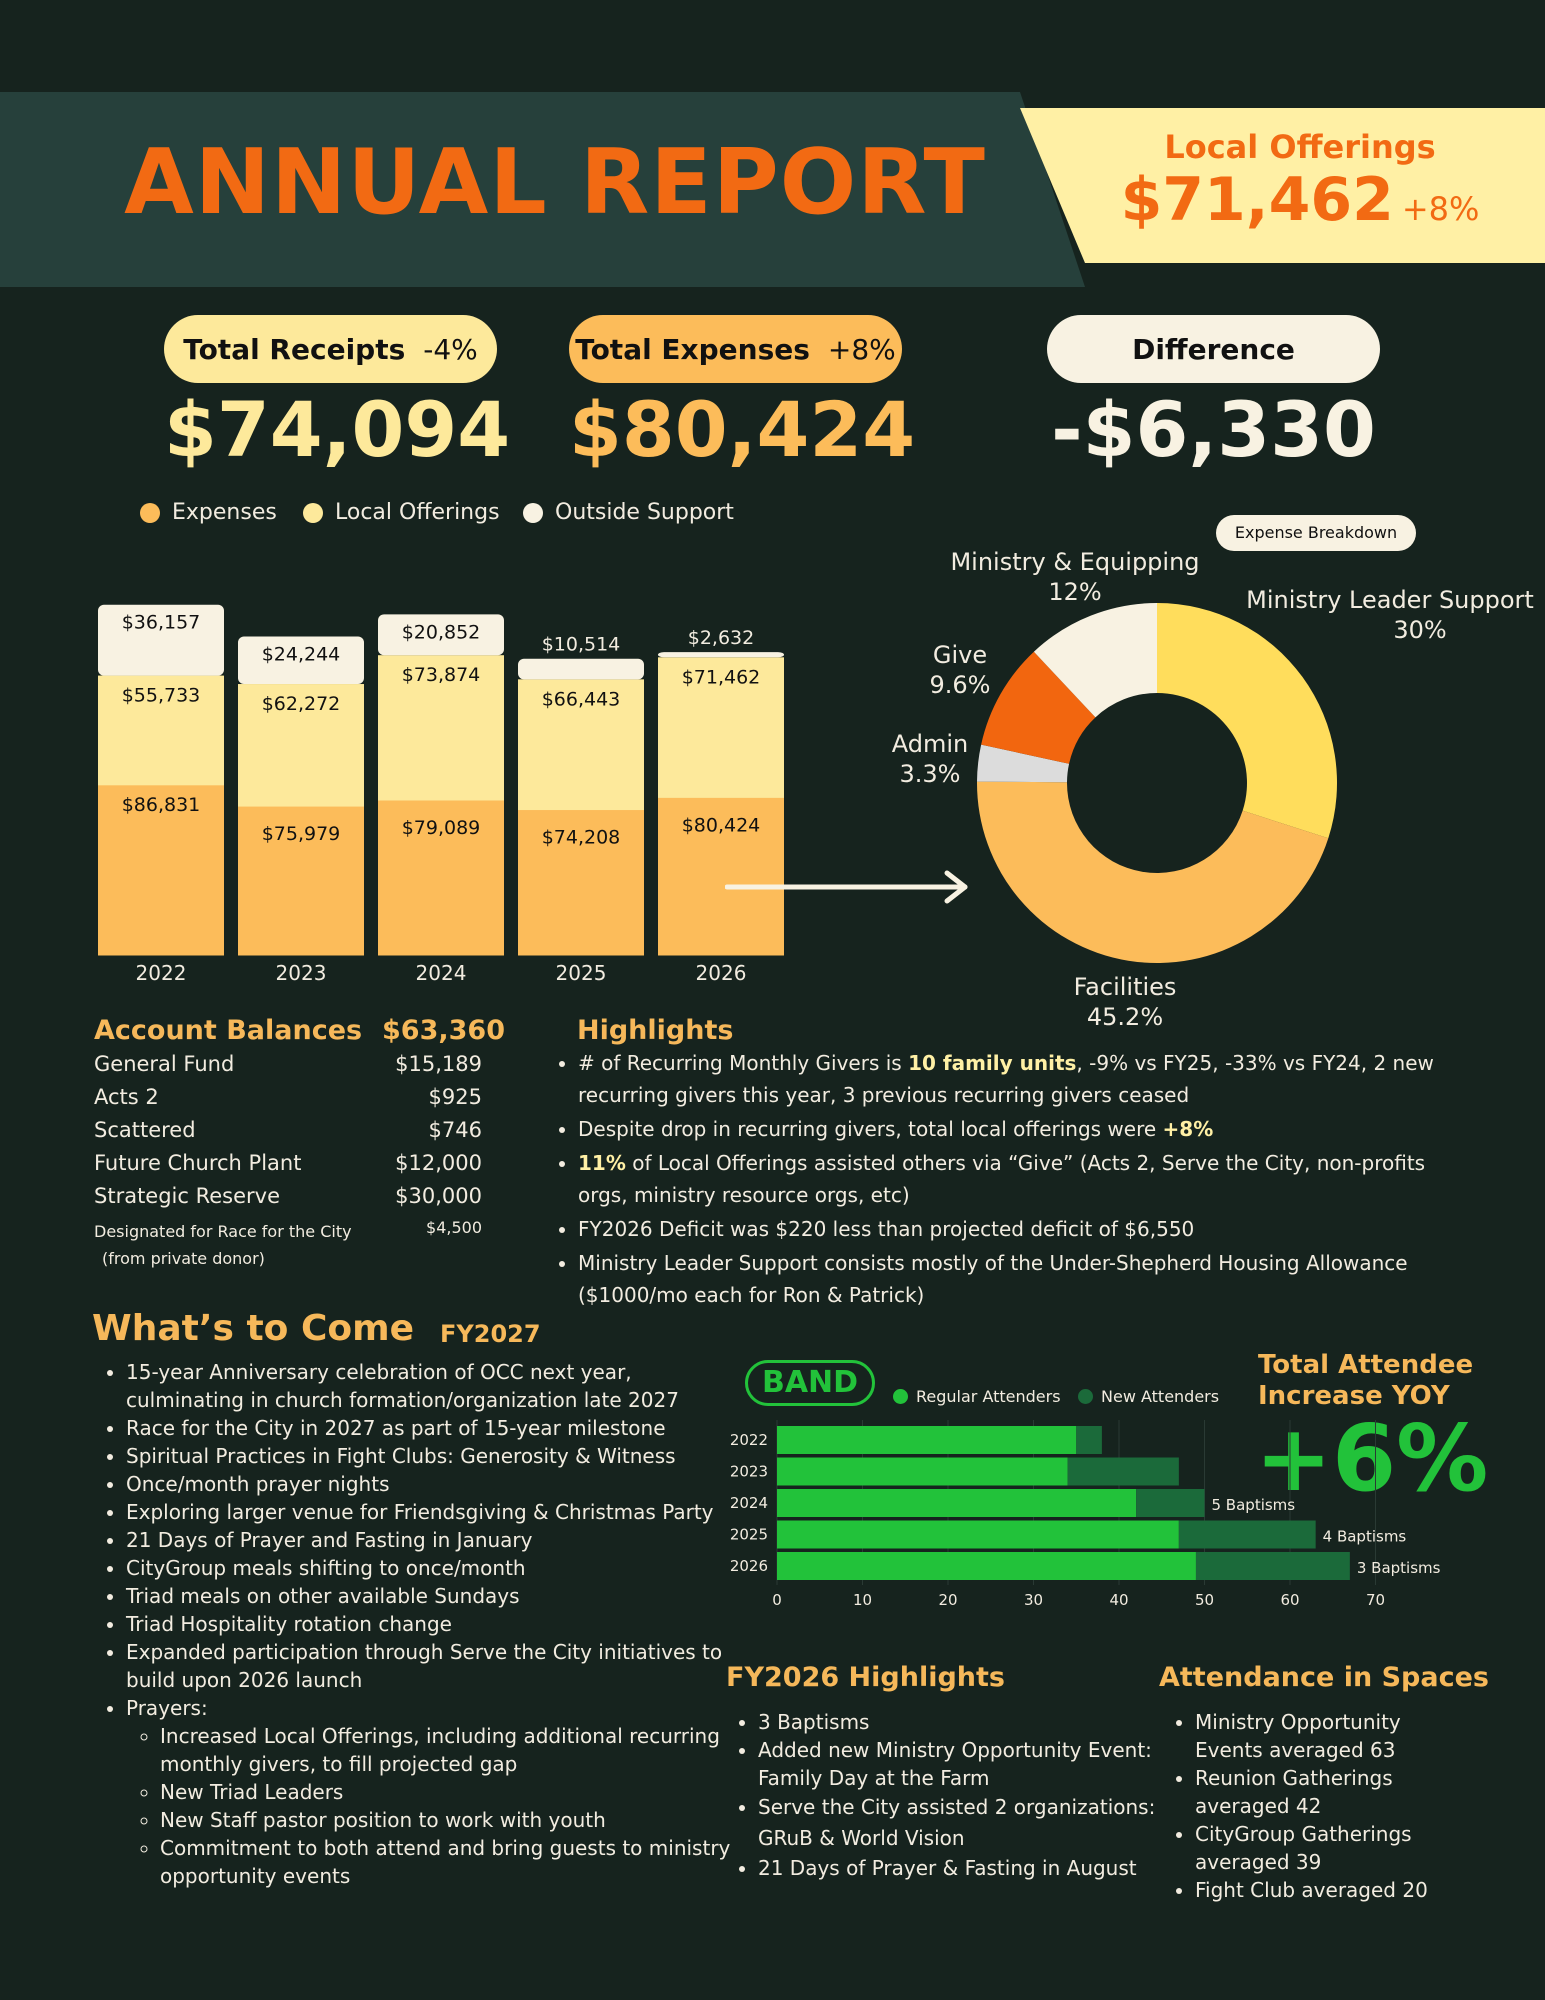  What do you see at coordinates (1365, 1537) in the screenshot?
I see `baptisms-annotation: 4 Baptisms` at bounding box center [1365, 1537].